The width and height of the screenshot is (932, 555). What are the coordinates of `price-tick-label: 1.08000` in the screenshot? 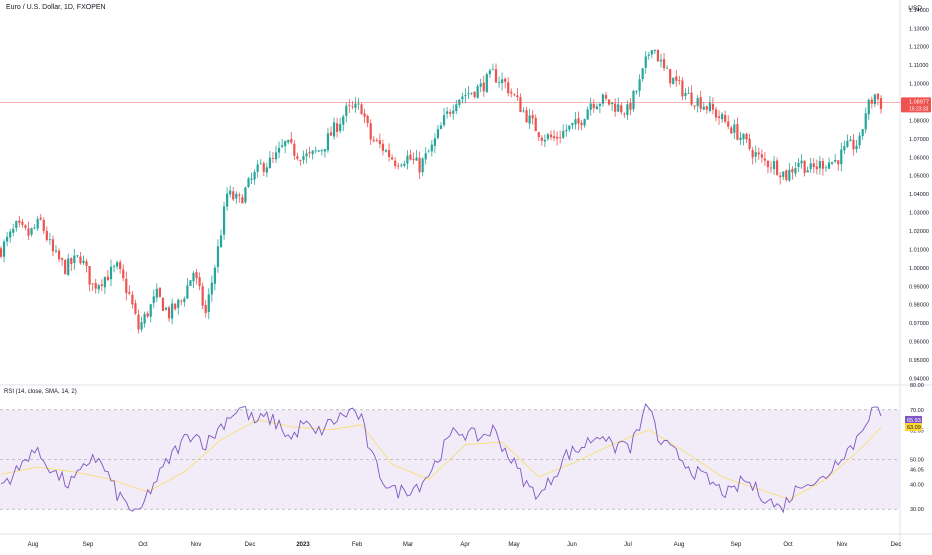 It's located at (919, 121).